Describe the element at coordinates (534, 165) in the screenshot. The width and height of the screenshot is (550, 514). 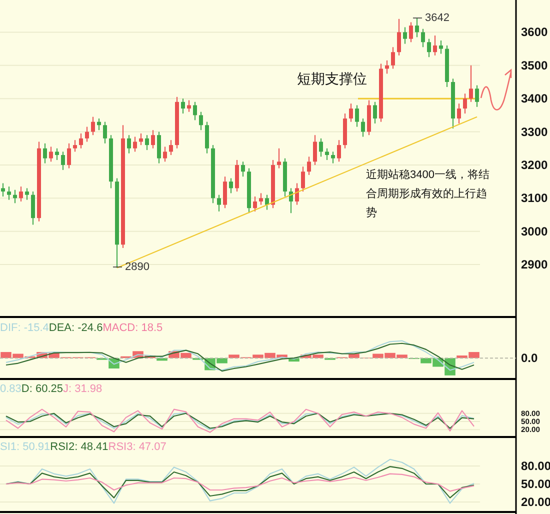
I see `y-tick-label: 3200` at that location.